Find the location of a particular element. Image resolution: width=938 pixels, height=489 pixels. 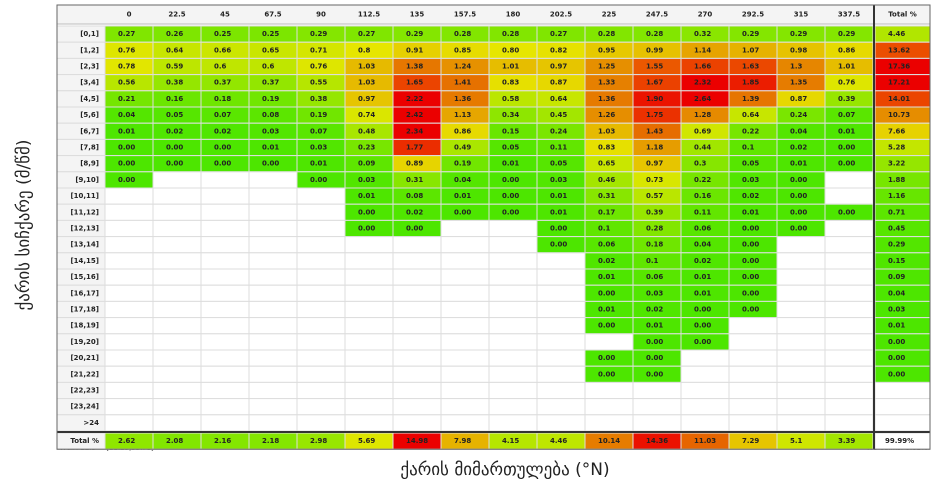

row-label: [5,6] is located at coordinates (89, 115).